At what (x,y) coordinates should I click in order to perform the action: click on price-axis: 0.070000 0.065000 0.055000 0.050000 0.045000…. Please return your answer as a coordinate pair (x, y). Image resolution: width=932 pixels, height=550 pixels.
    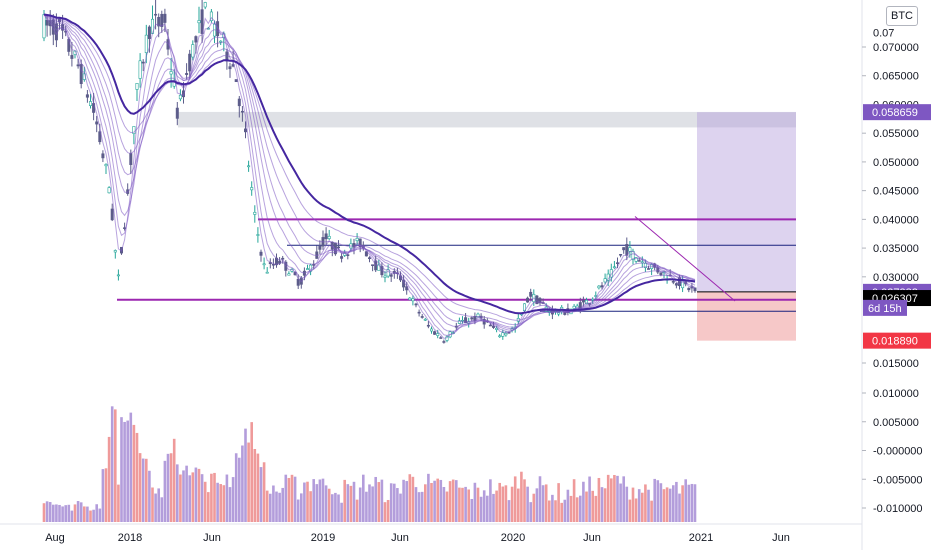
    Looking at the image, I should click on (892, 275).